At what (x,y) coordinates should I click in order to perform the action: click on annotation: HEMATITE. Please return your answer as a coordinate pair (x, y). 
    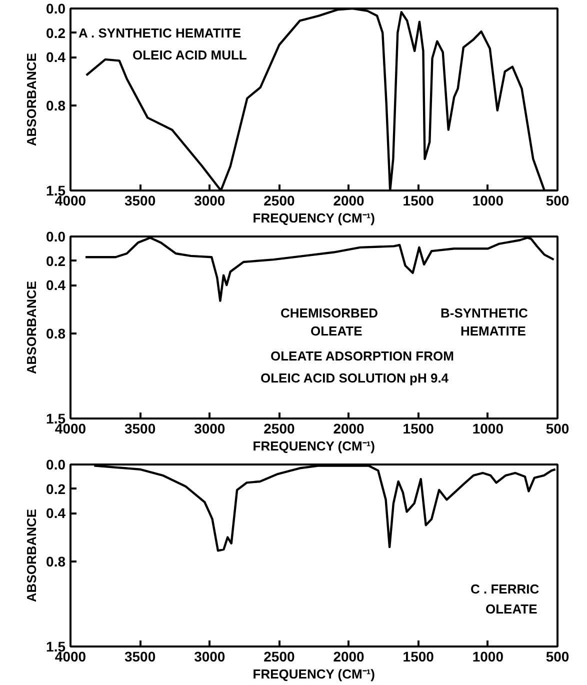
    Looking at the image, I should click on (493, 331).